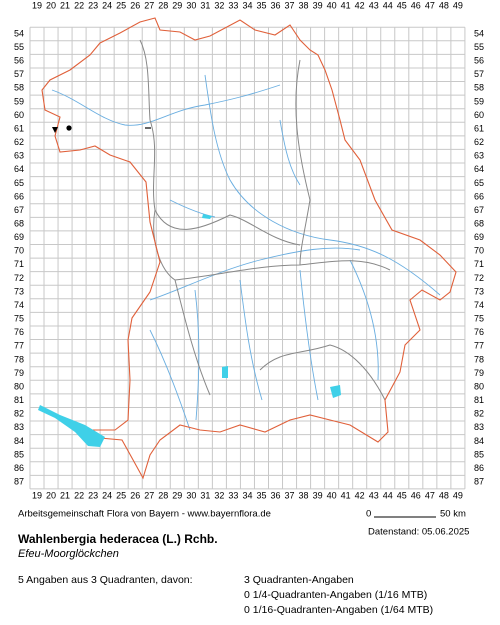  What do you see at coordinates (19, 346) in the screenshot?
I see `row-label: 77` at bounding box center [19, 346].